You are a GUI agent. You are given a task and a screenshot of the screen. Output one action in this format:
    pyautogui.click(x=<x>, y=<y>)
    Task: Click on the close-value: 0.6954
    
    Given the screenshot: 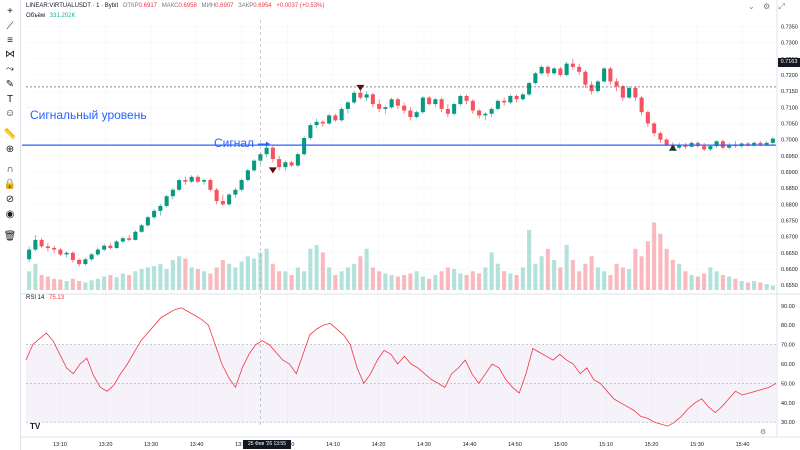 What is the action you would take?
    pyautogui.click(x=262, y=6)
    